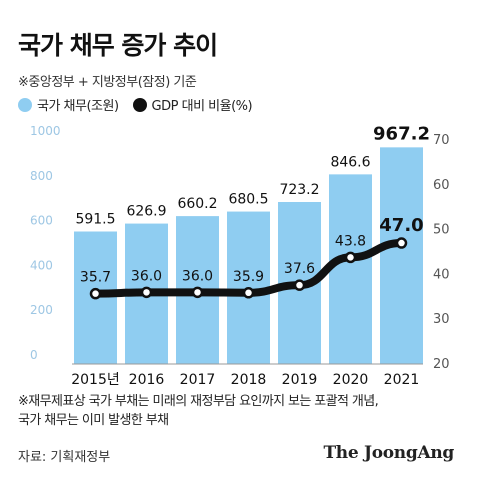 The width and height of the screenshot is (480, 484). I want to click on legend-label-ratio: GDP 대비 비율(%), so click(202, 106).